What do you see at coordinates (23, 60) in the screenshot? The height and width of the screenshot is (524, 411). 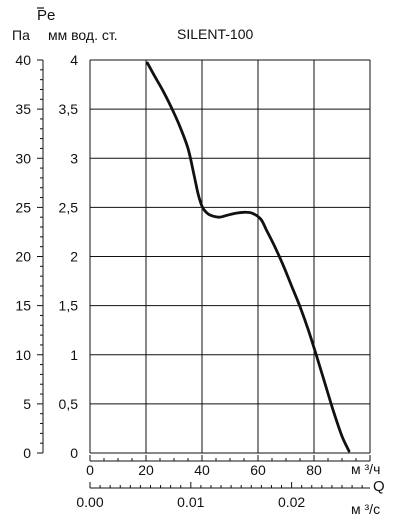 I see `y-left-tick-label: 40` at bounding box center [23, 60].